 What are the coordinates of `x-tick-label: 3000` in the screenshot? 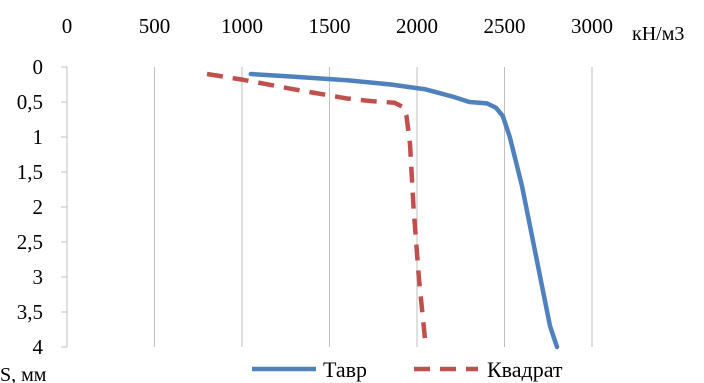 It's located at (592, 26).